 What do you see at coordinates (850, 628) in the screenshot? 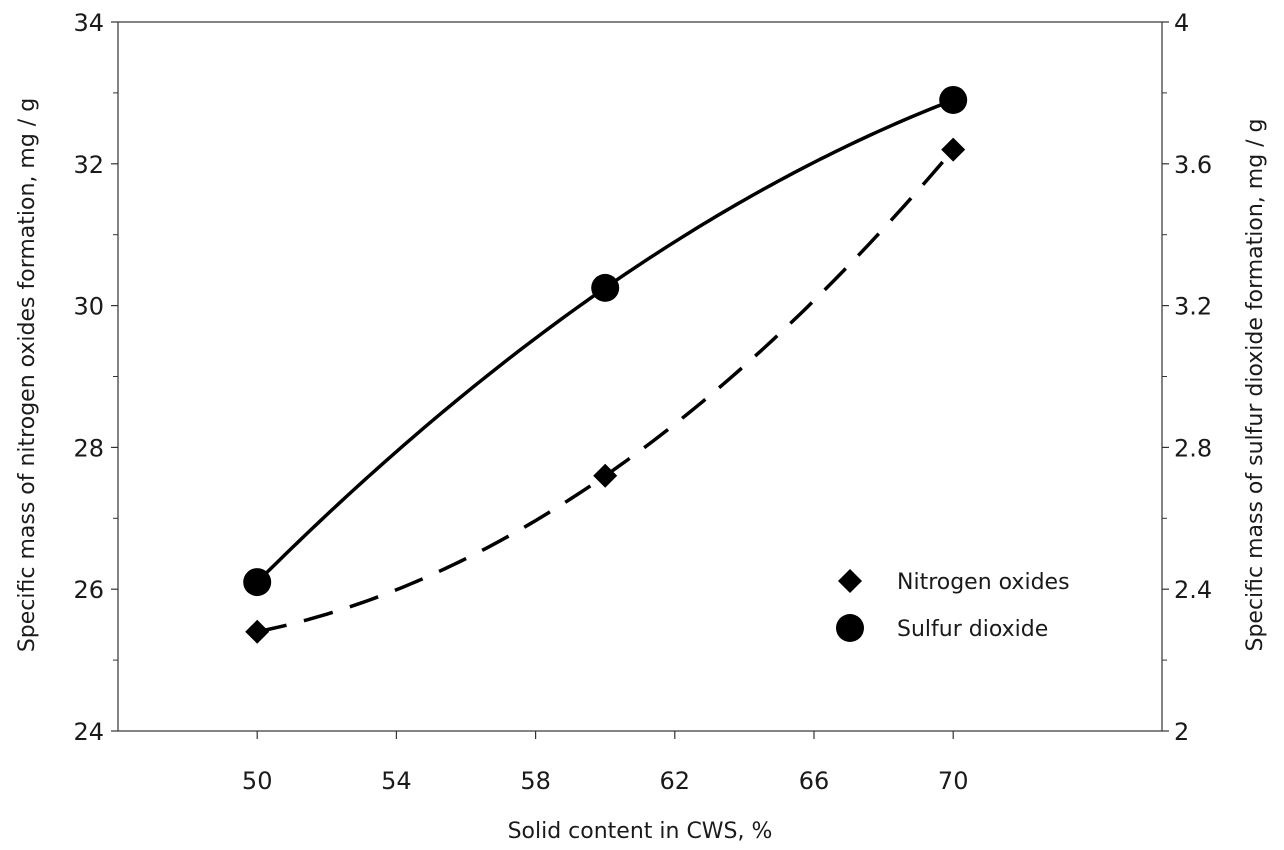
I see `legend-marker-sulfur-dioxide` at bounding box center [850, 628].